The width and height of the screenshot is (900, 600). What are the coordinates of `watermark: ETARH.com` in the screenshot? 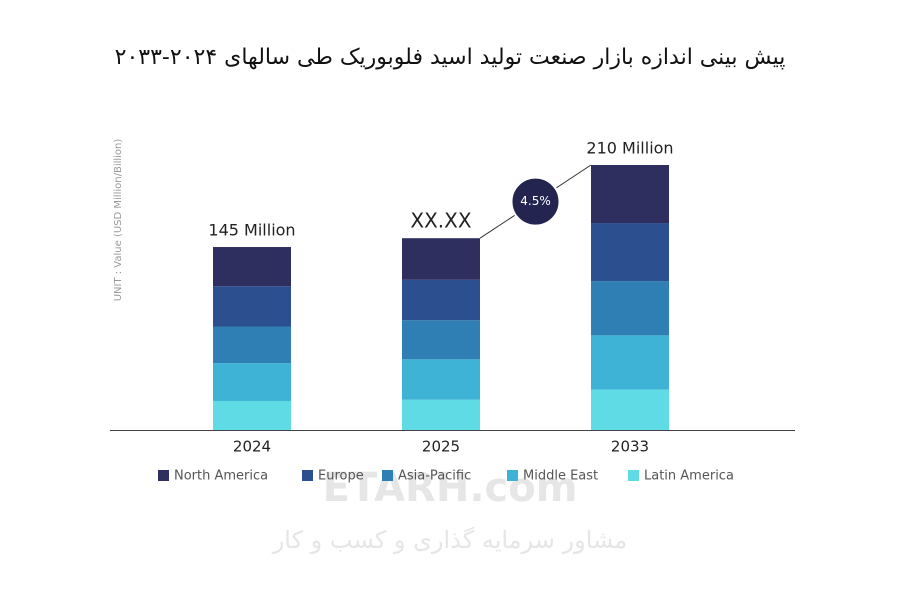 It's located at (450, 488).